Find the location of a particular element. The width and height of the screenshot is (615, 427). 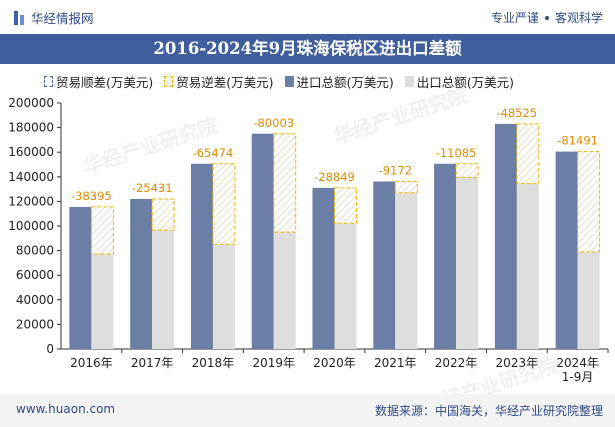

y-tick-label: 180000 is located at coordinates (31, 128).